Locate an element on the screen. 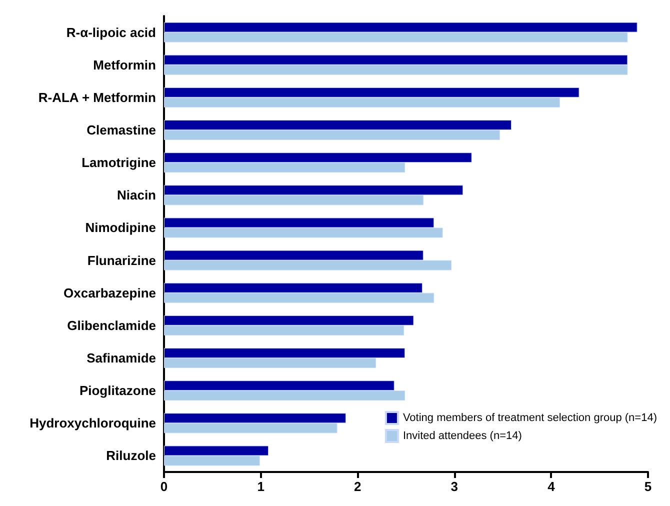 This screenshot has width=670, height=506. y-tick-label: Riluzole is located at coordinates (131, 456).